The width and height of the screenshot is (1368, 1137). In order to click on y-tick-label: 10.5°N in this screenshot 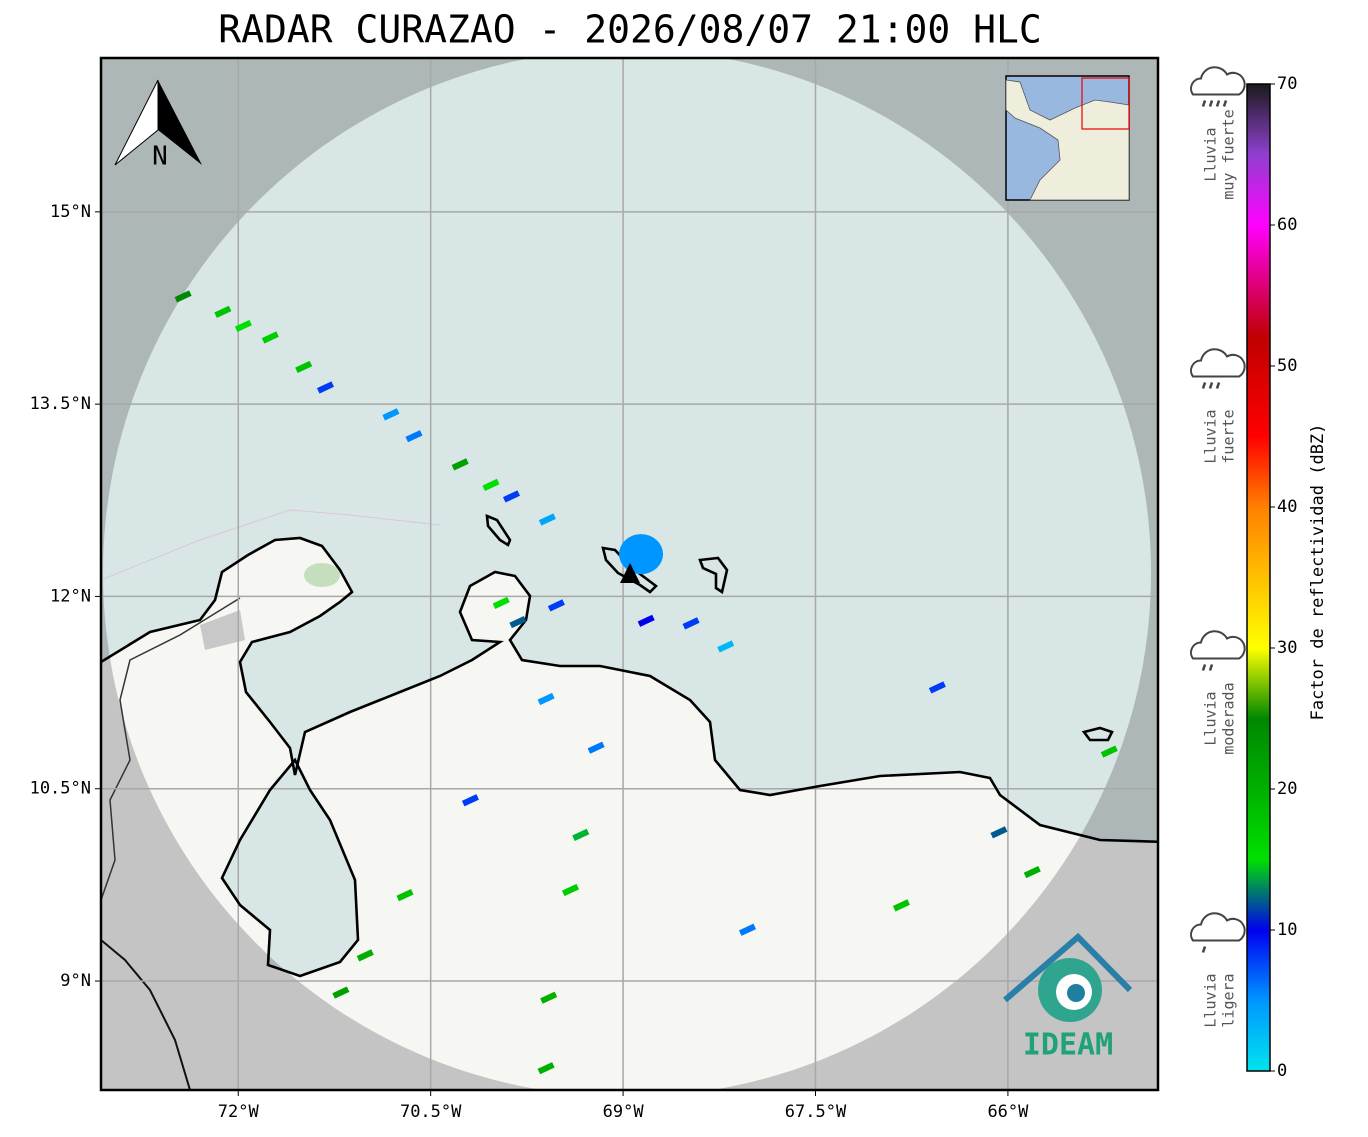, I will do `click(60, 789)`.